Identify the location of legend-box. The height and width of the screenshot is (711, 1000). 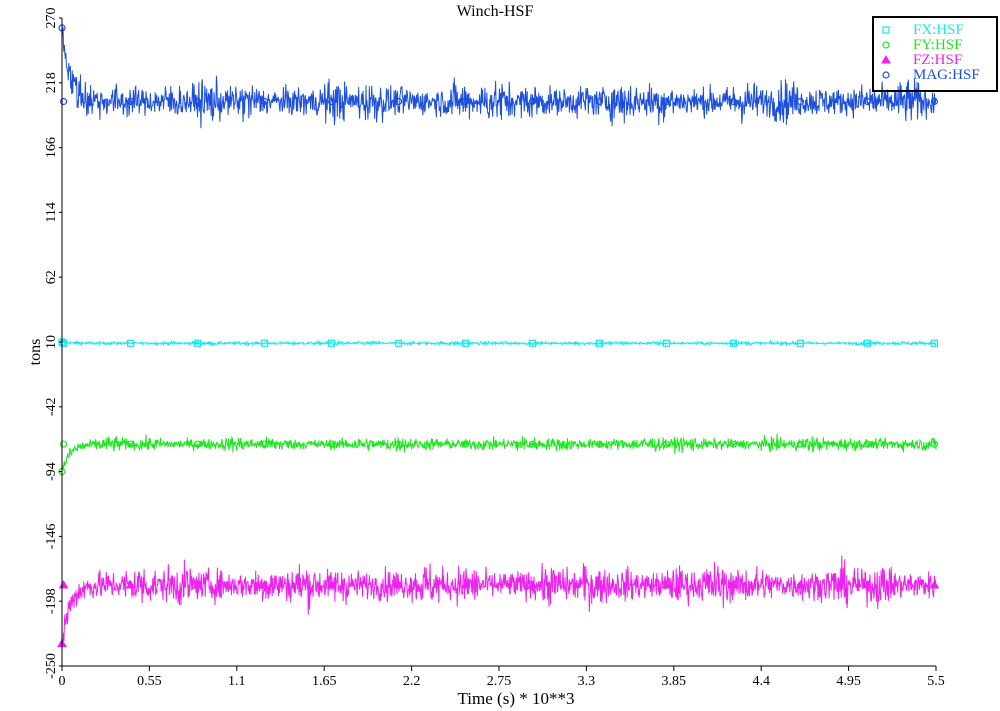
(935, 54).